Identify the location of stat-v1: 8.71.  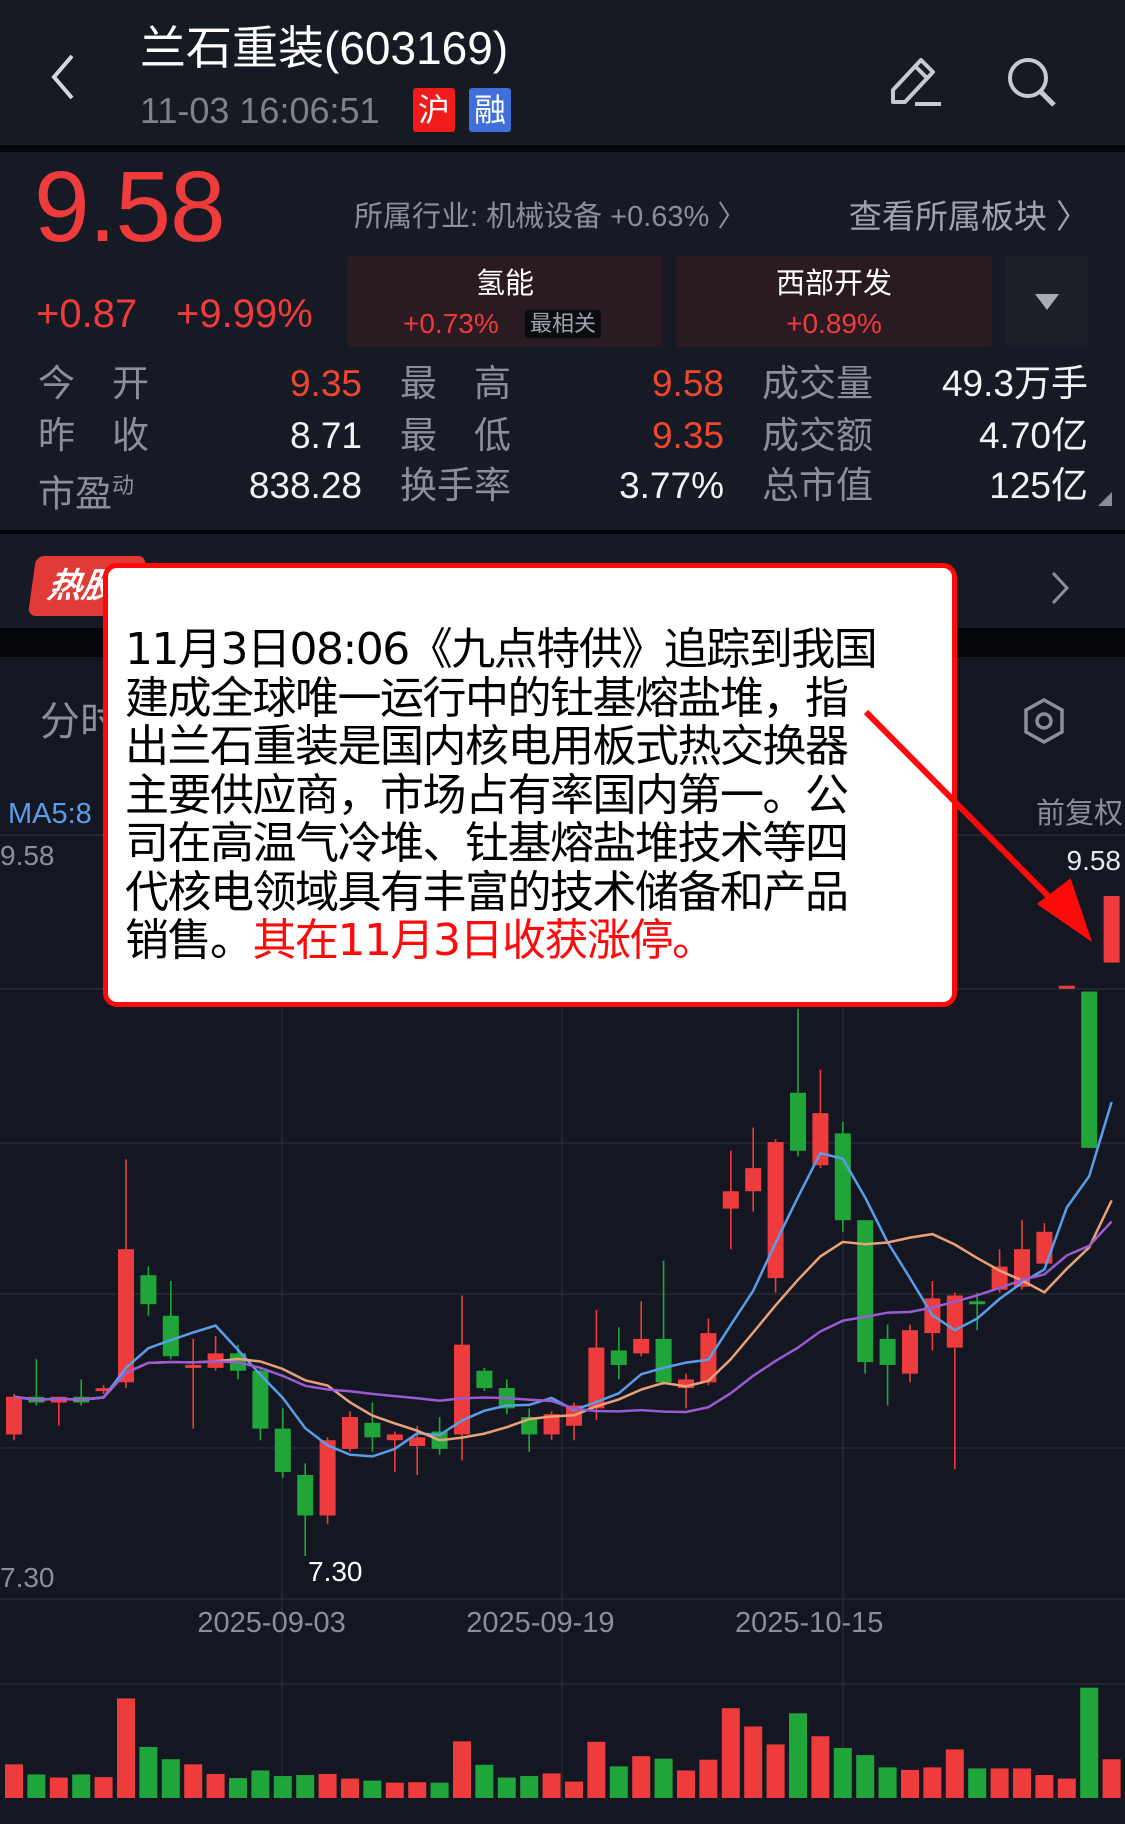
(325, 435).